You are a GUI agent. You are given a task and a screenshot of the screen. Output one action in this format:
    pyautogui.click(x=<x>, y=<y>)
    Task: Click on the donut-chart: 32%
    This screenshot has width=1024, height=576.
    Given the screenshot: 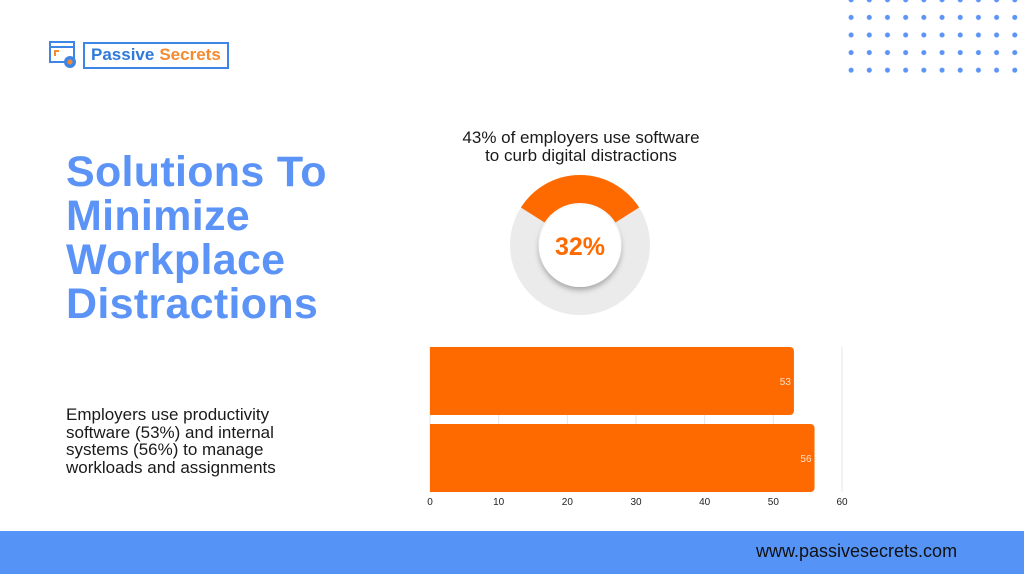 What is the action you would take?
    pyautogui.click(x=580, y=245)
    